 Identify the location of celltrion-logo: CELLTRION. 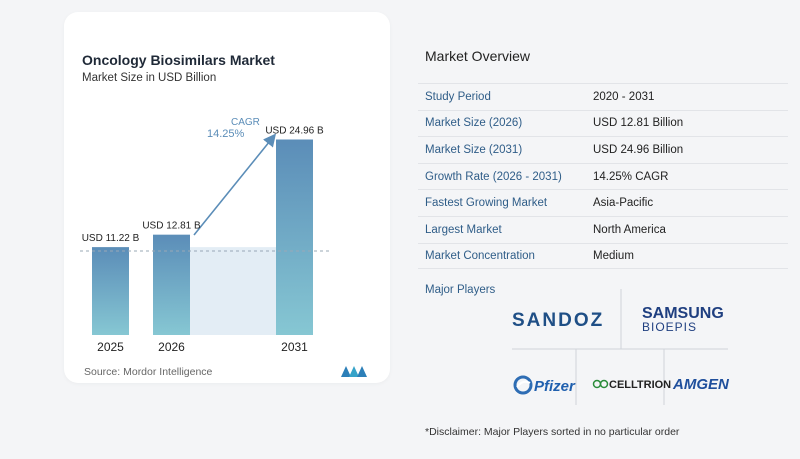
(640, 385).